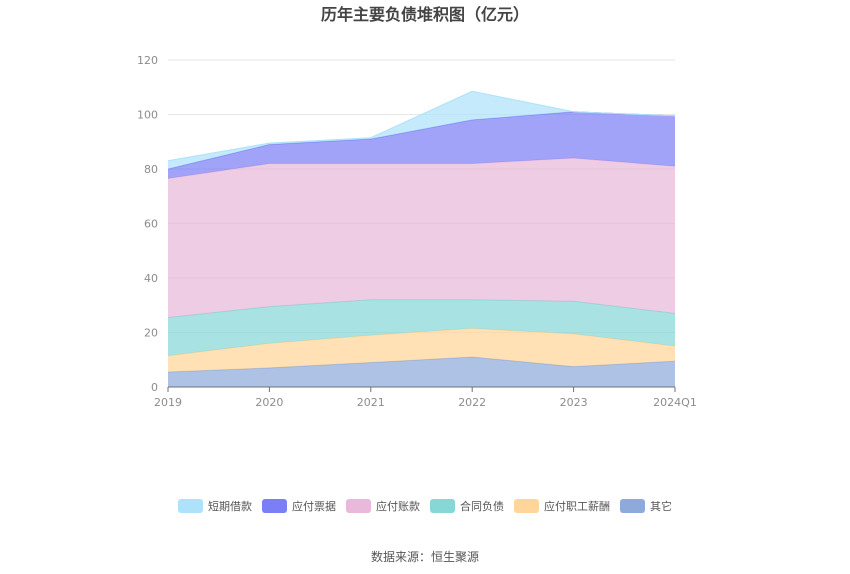 The width and height of the screenshot is (850, 574). Describe the element at coordinates (574, 402) in the screenshot. I see `x-tick-label: 2023` at that location.